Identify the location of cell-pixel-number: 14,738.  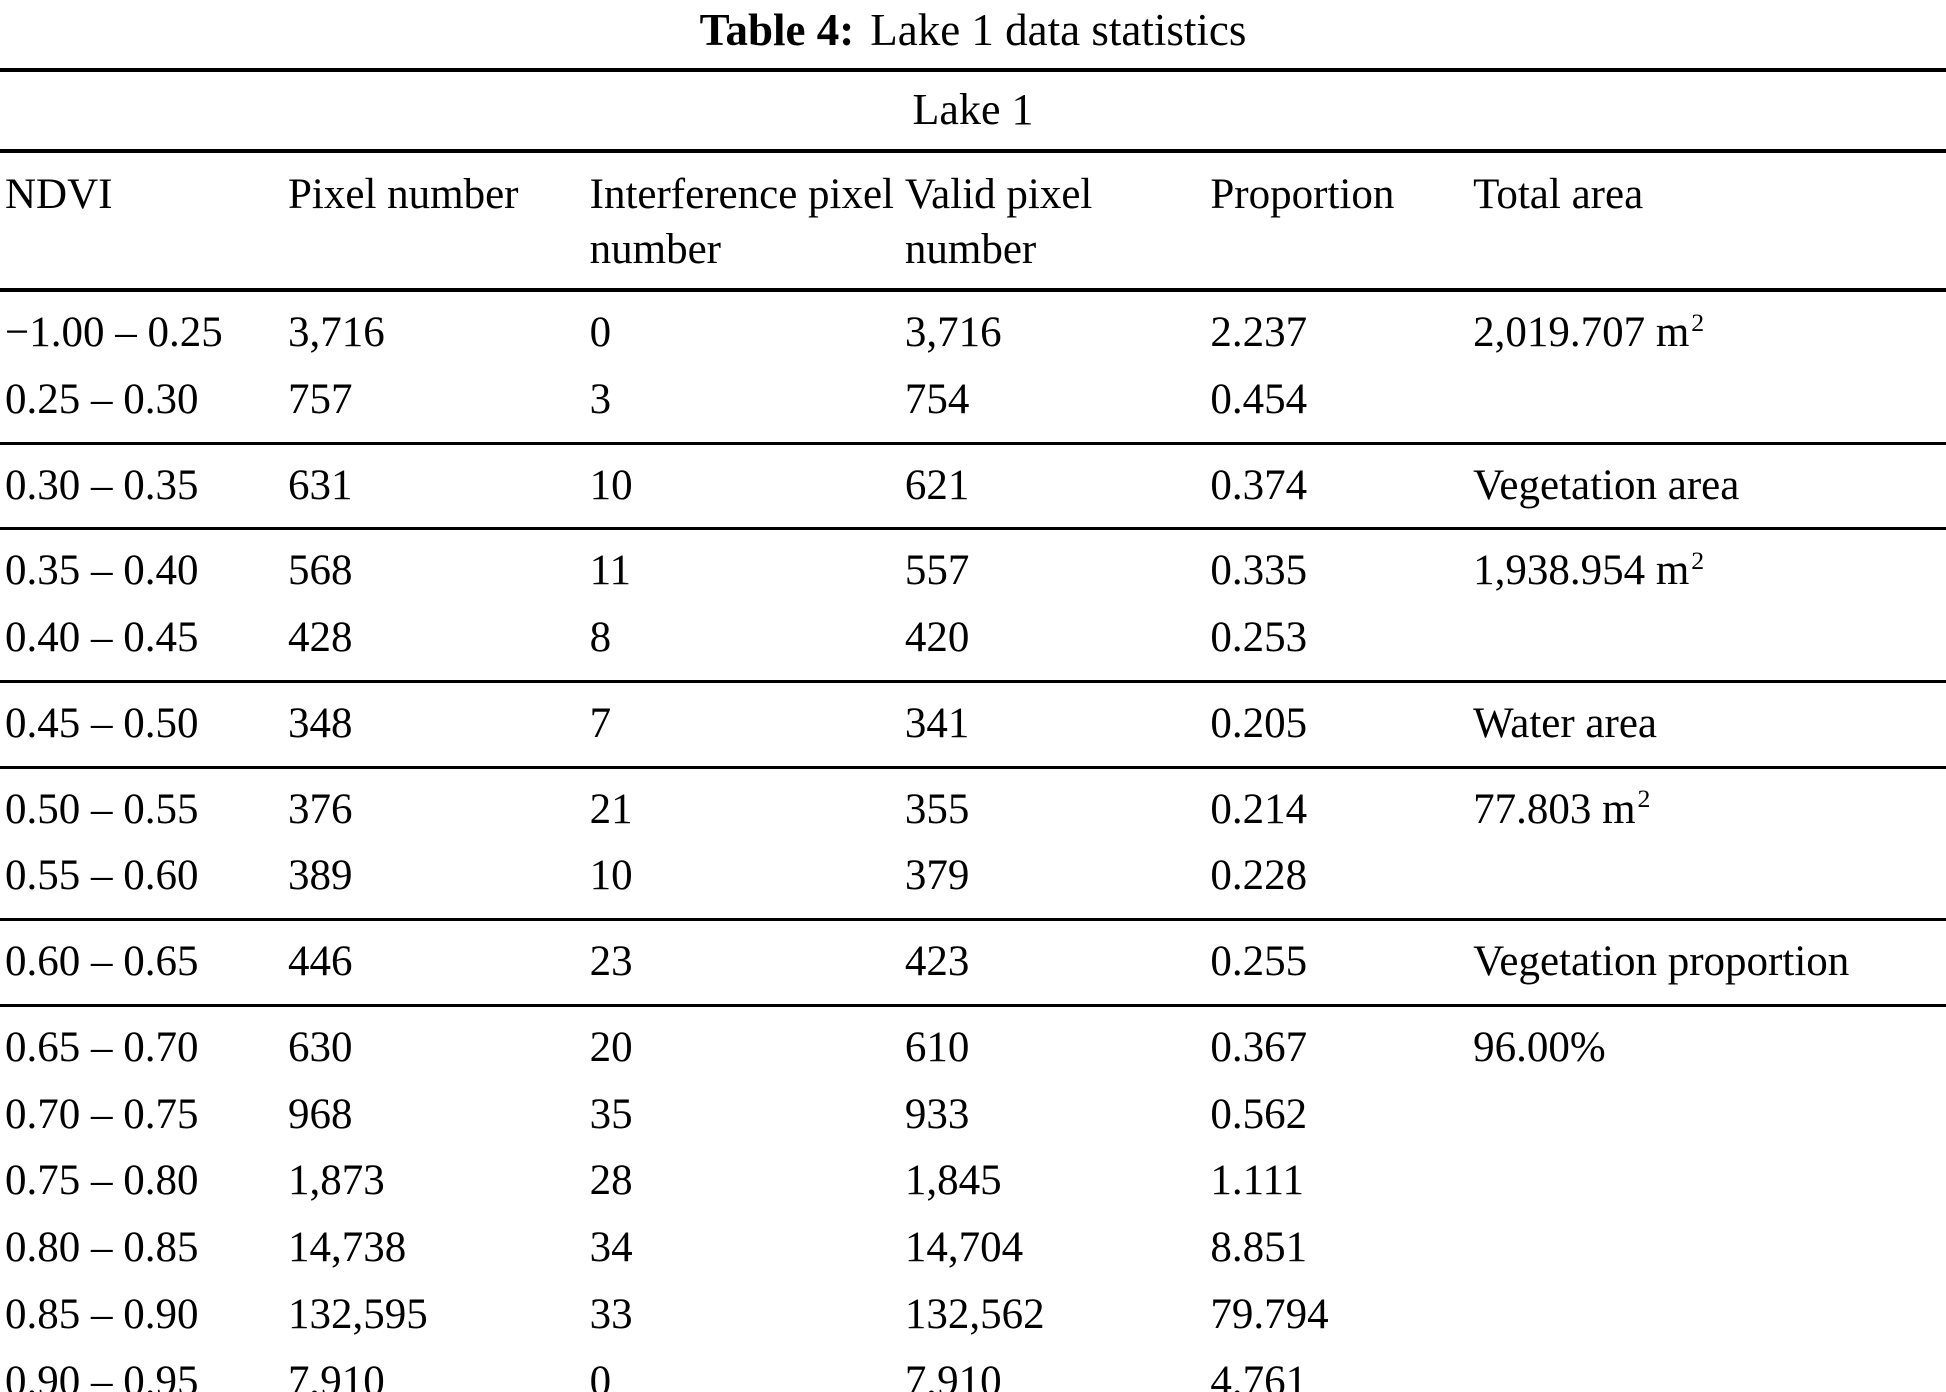
(347, 1248).